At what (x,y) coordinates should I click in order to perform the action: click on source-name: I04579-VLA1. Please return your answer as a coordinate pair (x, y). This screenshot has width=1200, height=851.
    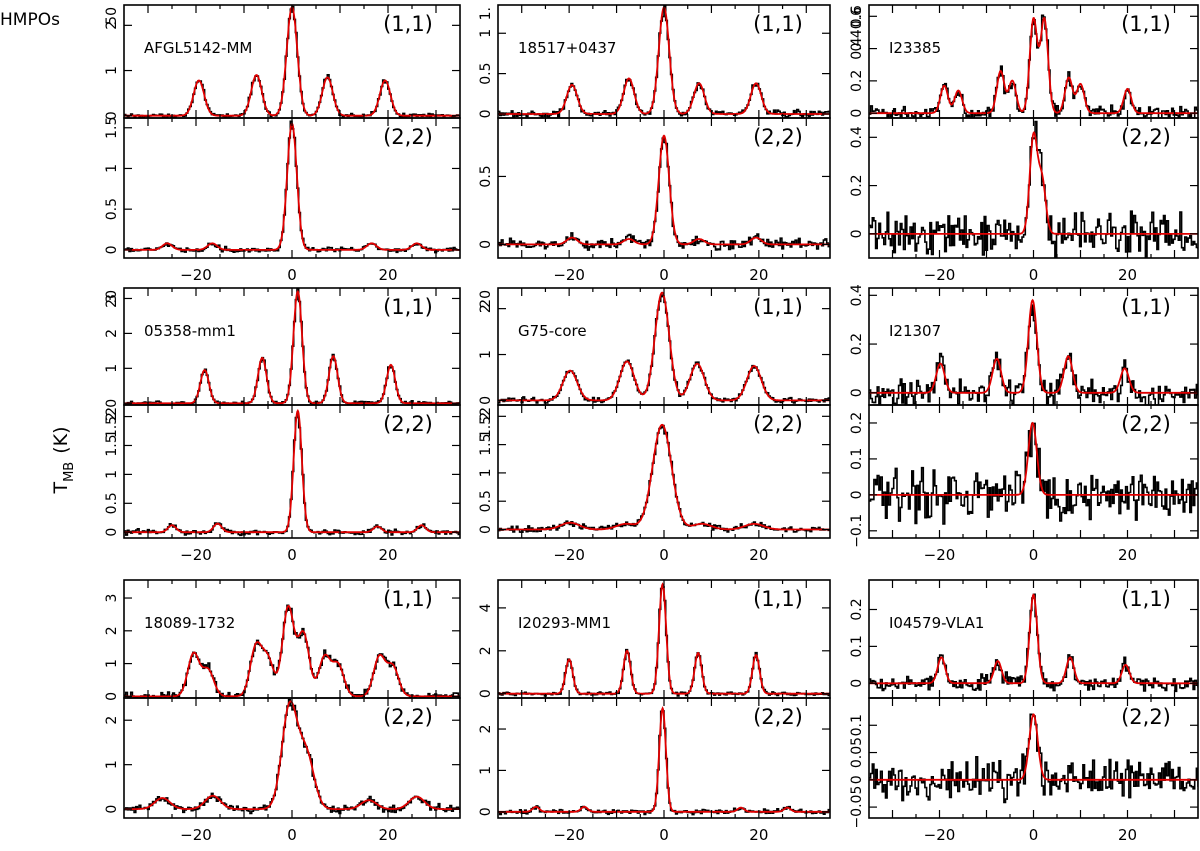
    Looking at the image, I should click on (936, 623).